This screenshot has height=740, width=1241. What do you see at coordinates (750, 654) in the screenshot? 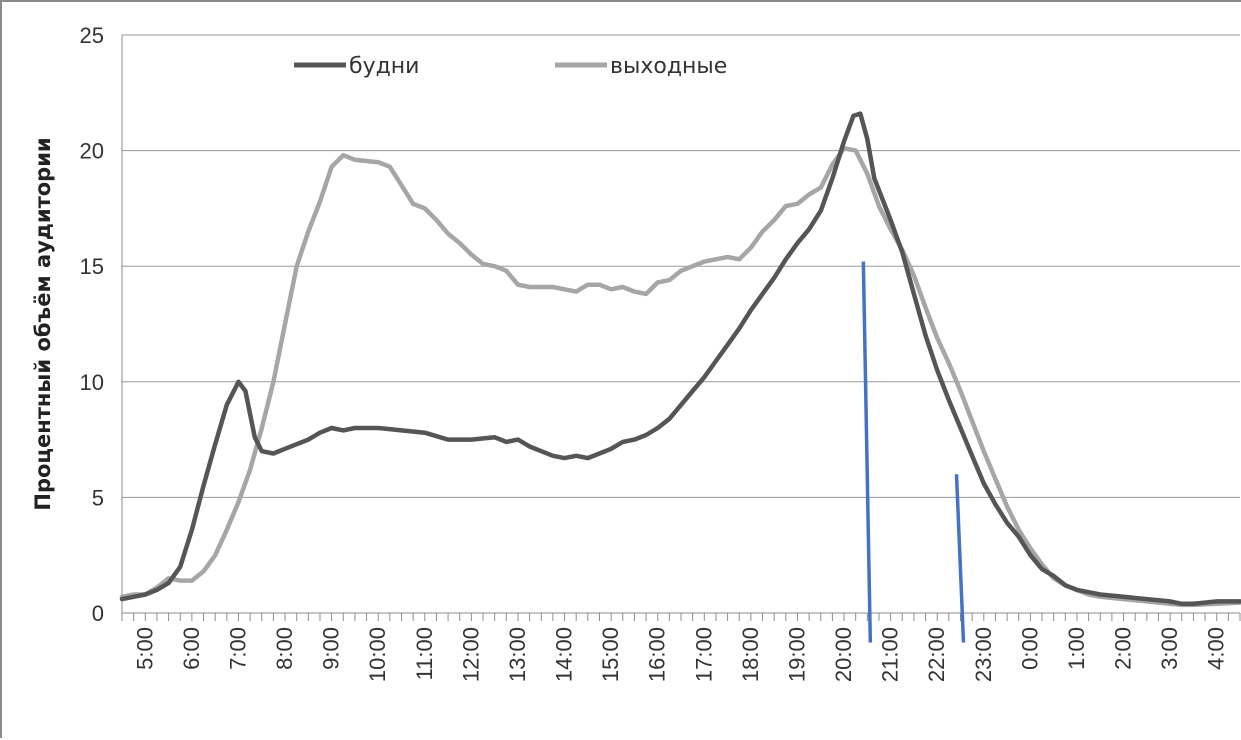
I see `x-tick-label-13: 18:00` at bounding box center [750, 654].